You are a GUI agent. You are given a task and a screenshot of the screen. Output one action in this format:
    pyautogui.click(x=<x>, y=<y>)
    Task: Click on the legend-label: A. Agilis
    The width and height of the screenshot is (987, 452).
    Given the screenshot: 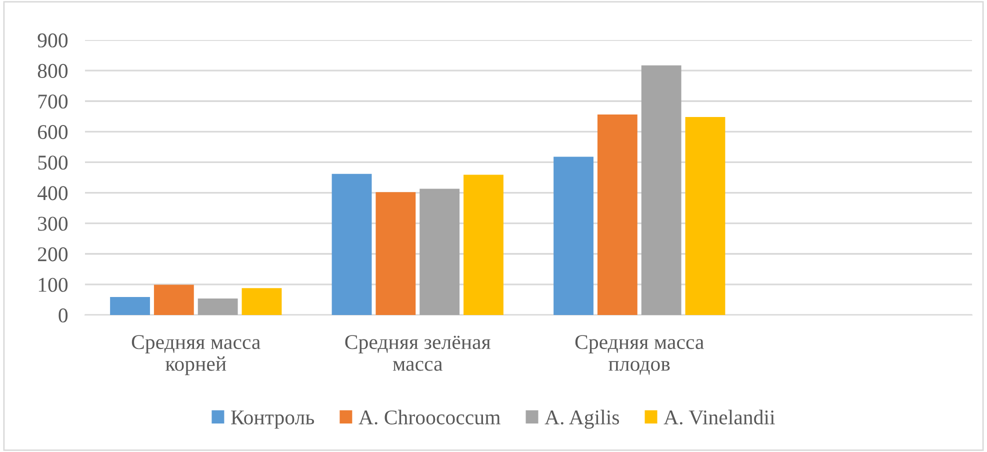 What is the action you would take?
    pyautogui.click(x=582, y=419)
    